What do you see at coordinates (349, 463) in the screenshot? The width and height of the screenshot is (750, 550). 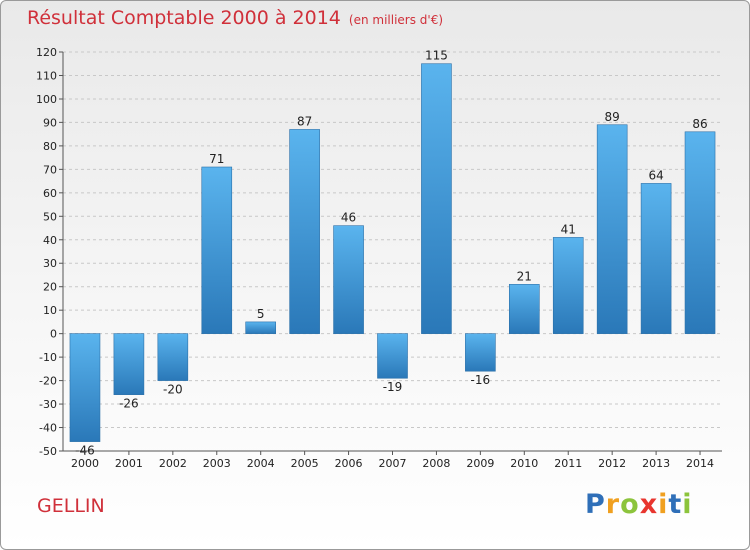 I see `x-tick-label: 2006` at bounding box center [349, 463].